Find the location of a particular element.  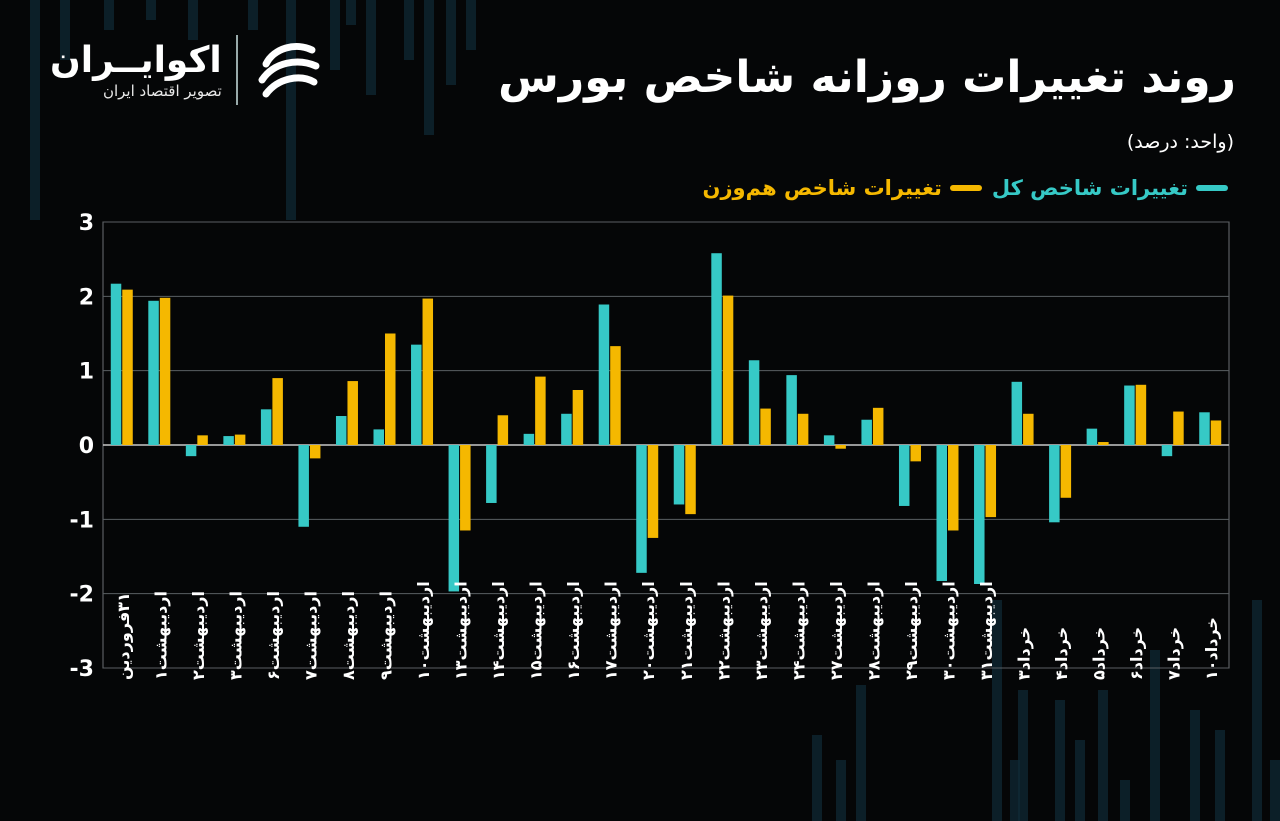

y-tick-label: 3 is located at coordinates (86, 223).